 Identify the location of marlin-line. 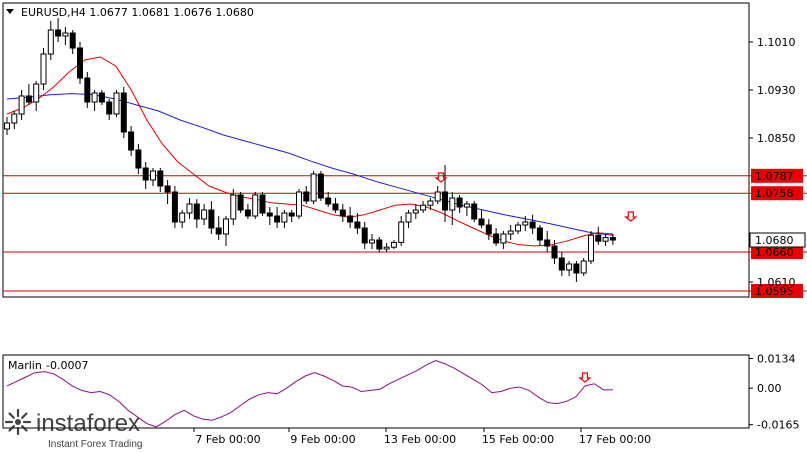
(309, 393).